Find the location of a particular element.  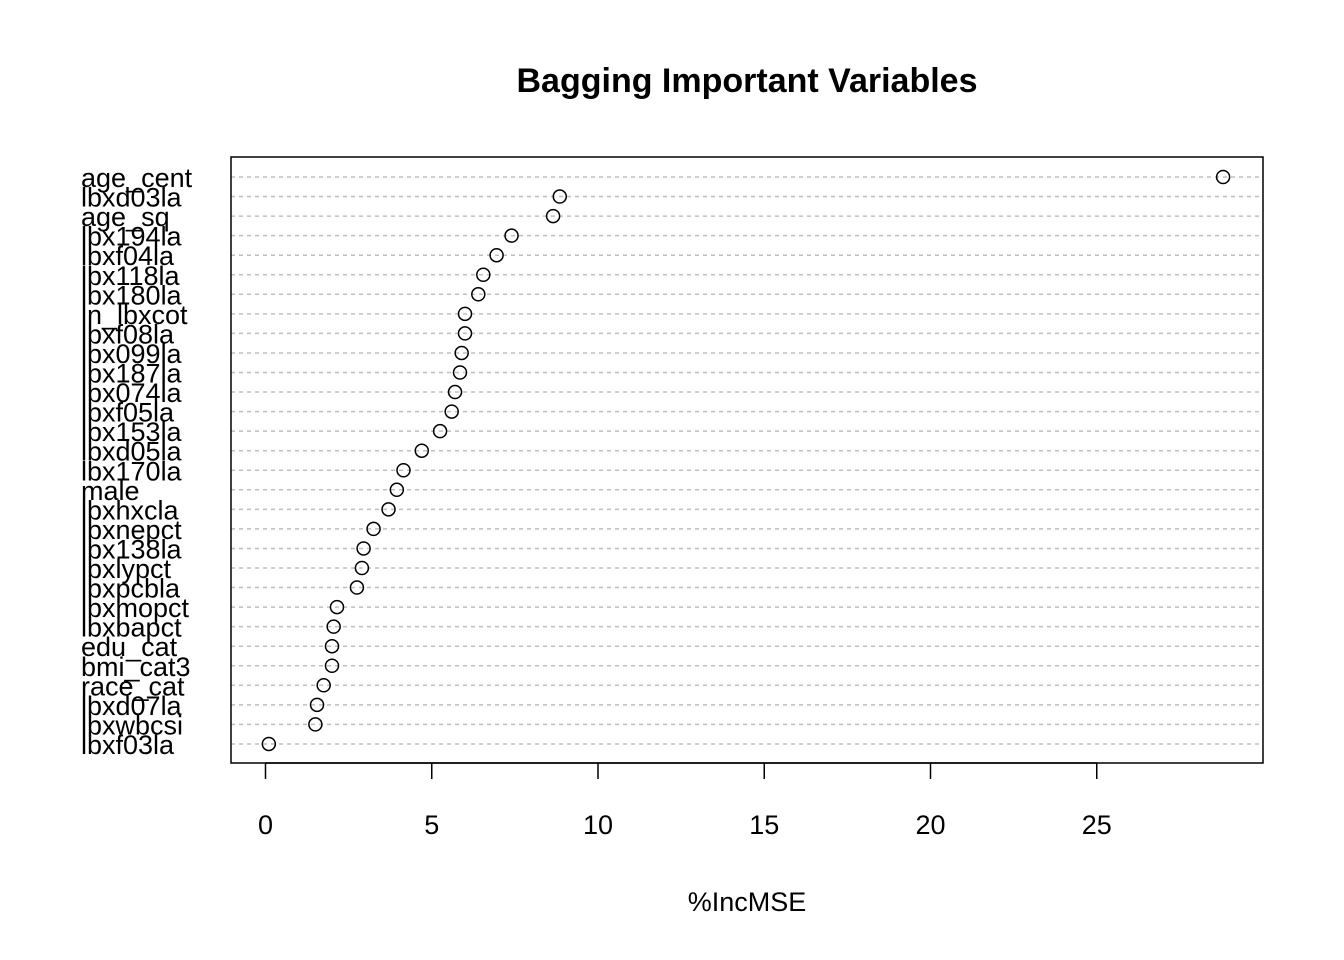

variable-label: lbxf08la is located at coordinates (128, 334).